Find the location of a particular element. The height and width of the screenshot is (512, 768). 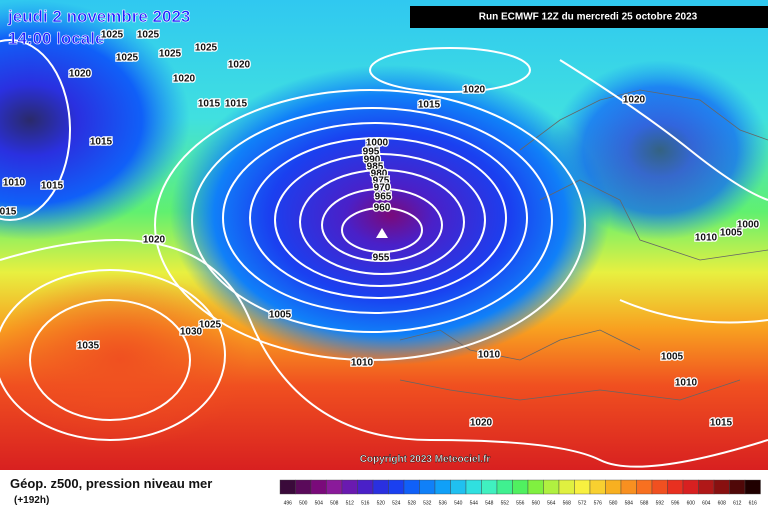

colorbar-label: 540 is located at coordinates (458, 503).